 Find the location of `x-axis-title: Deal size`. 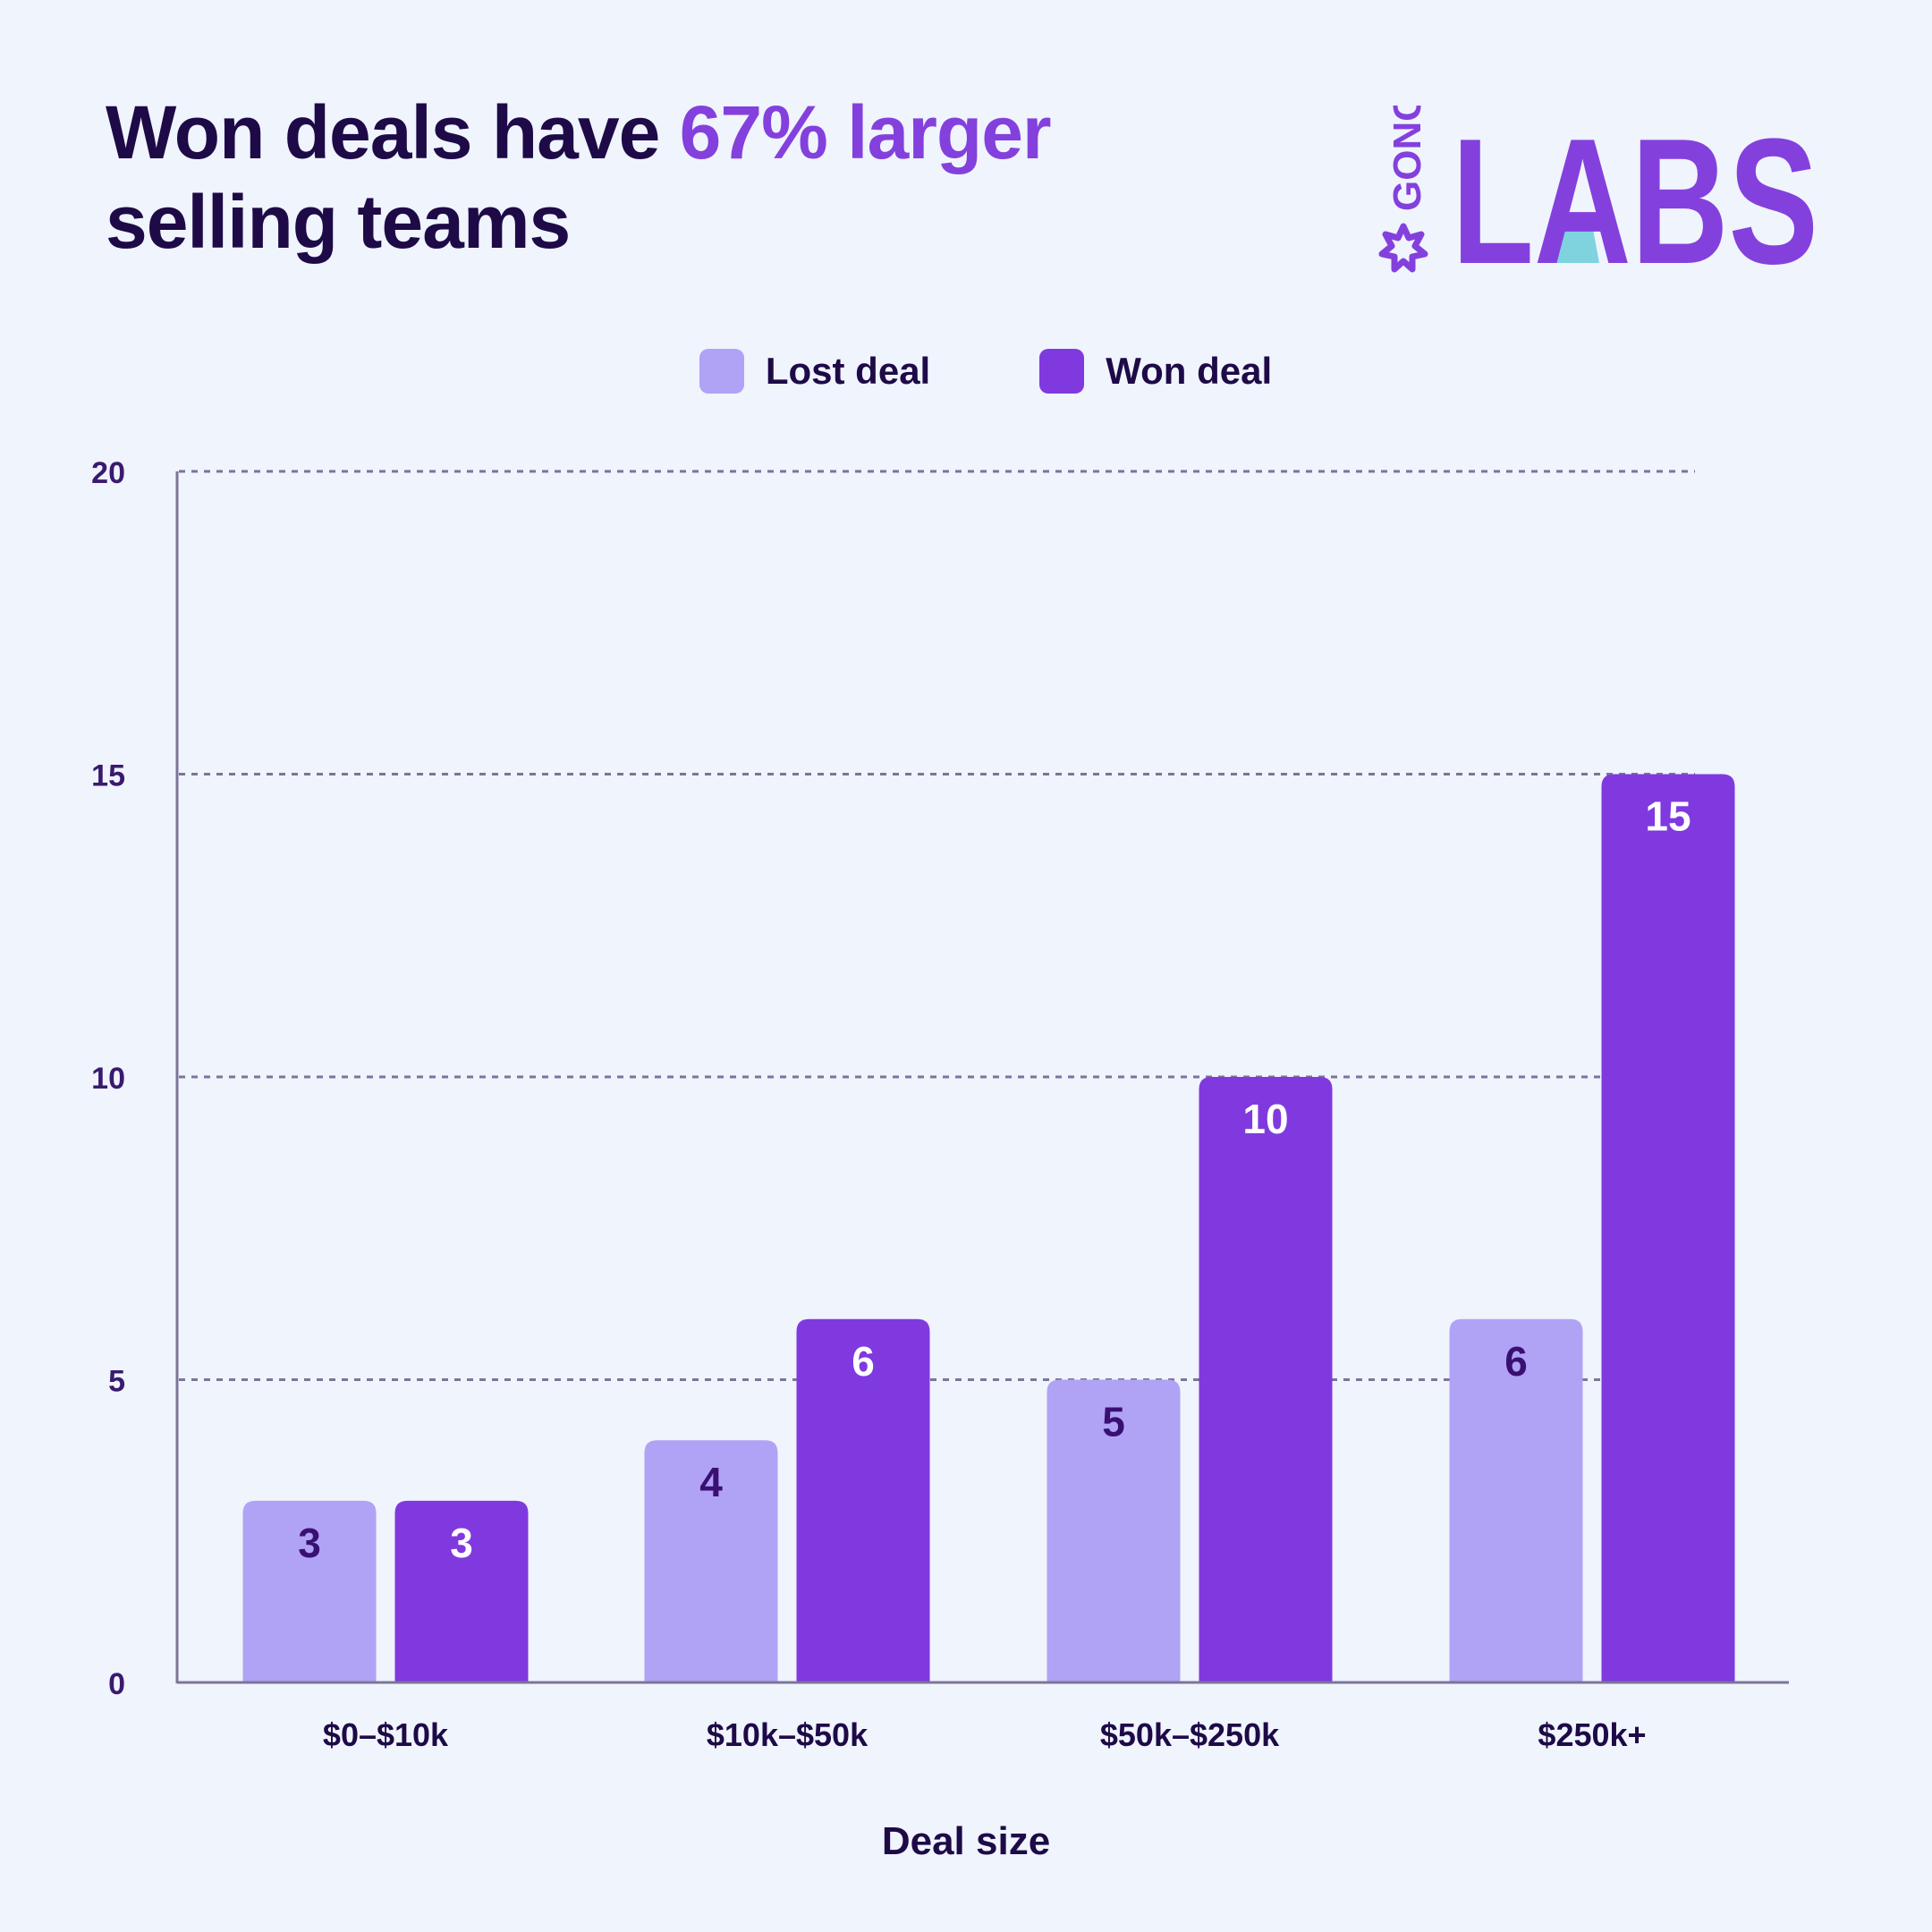

x-axis-title: Deal size is located at coordinates (966, 1841).